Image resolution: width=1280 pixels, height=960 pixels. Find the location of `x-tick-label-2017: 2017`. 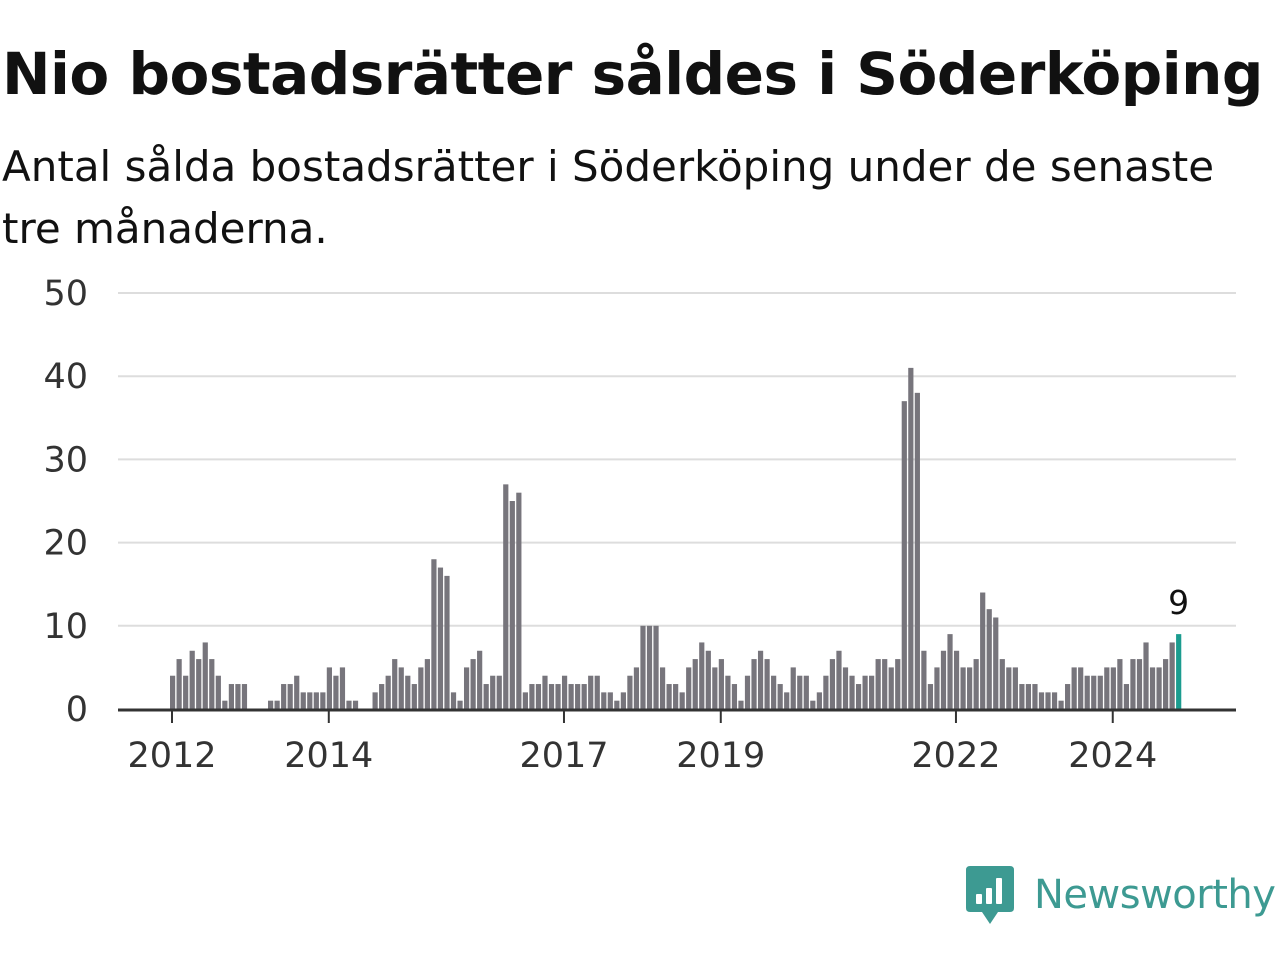

x-tick-label-2017: 2017 is located at coordinates (563, 756).